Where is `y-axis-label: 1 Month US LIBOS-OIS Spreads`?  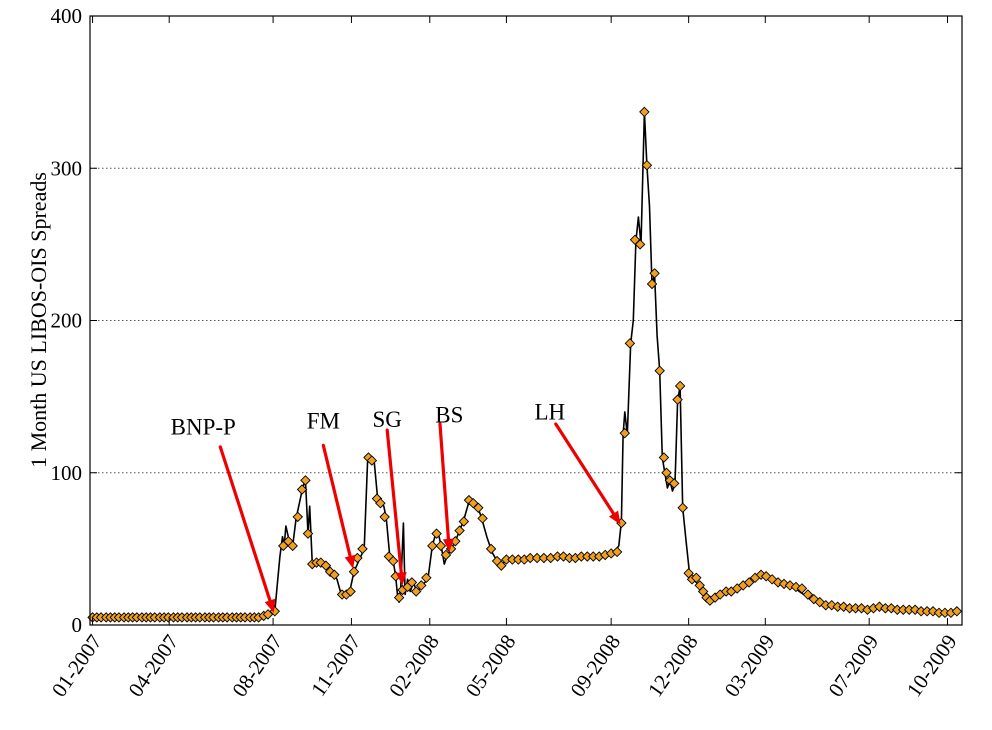 y-axis-label: 1 Month US LIBOS-OIS Spreads is located at coordinates (38, 320).